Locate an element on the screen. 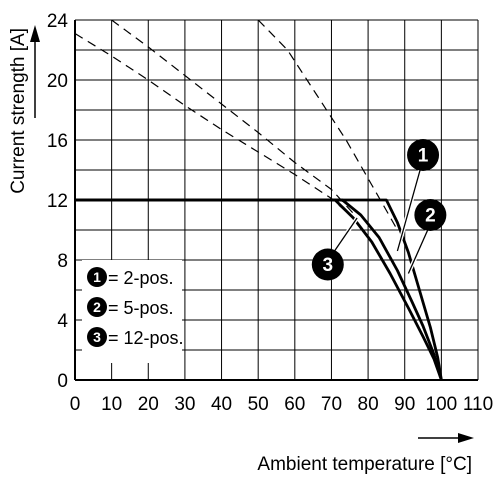 The height and width of the screenshot is (500, 500). x-tick-label-50: 50 is located at coordinates (258, 404).